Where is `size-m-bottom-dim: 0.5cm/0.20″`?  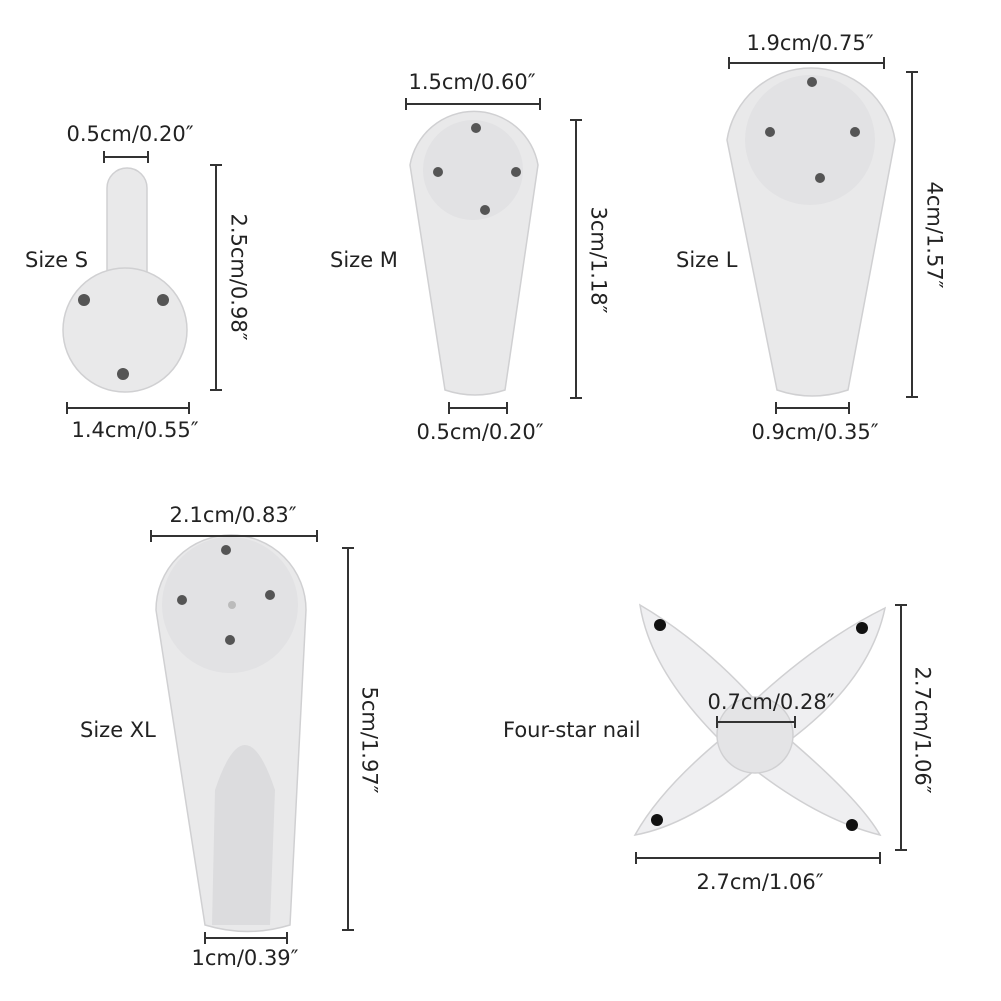 size-m-bottom-dim: 0.5cm/0.20″ is located at coordinates (480, 432).